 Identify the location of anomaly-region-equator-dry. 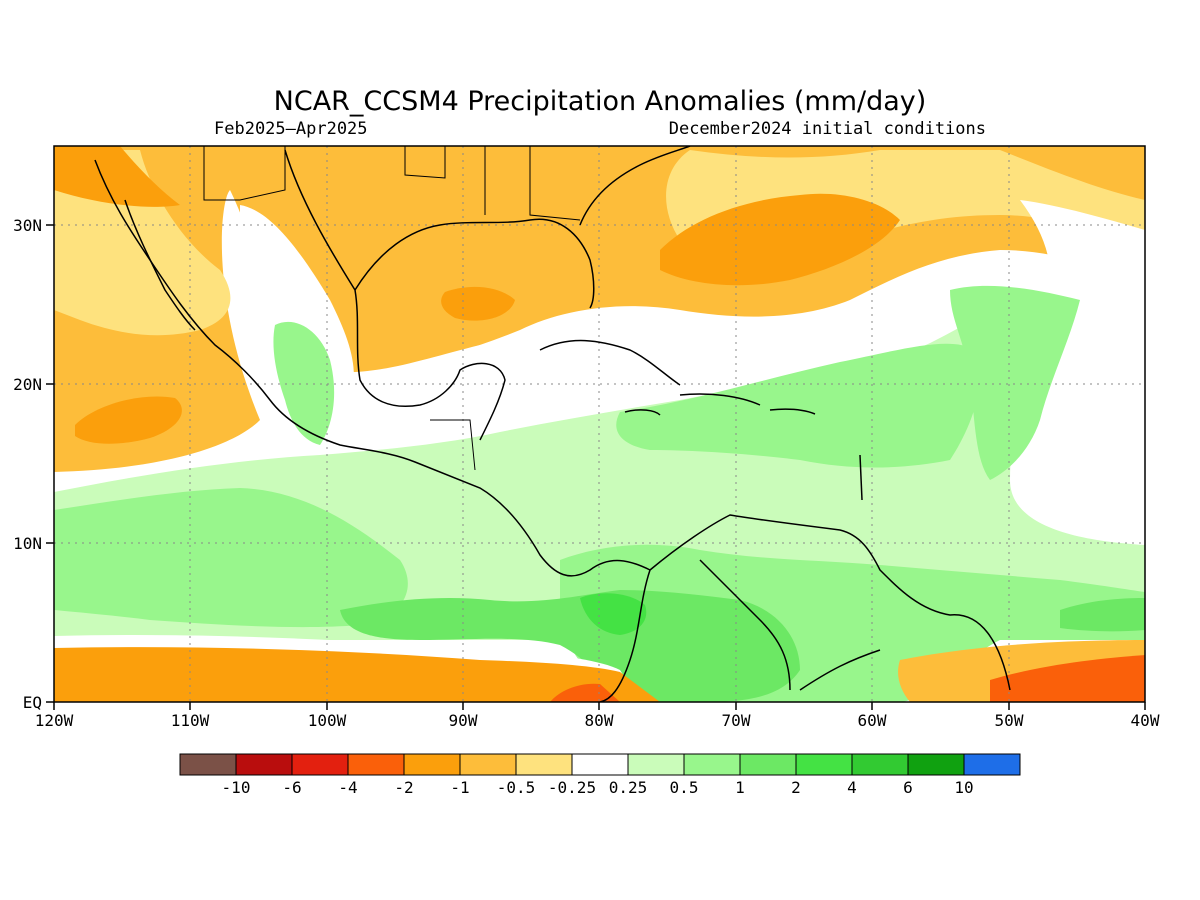
(357, 674).